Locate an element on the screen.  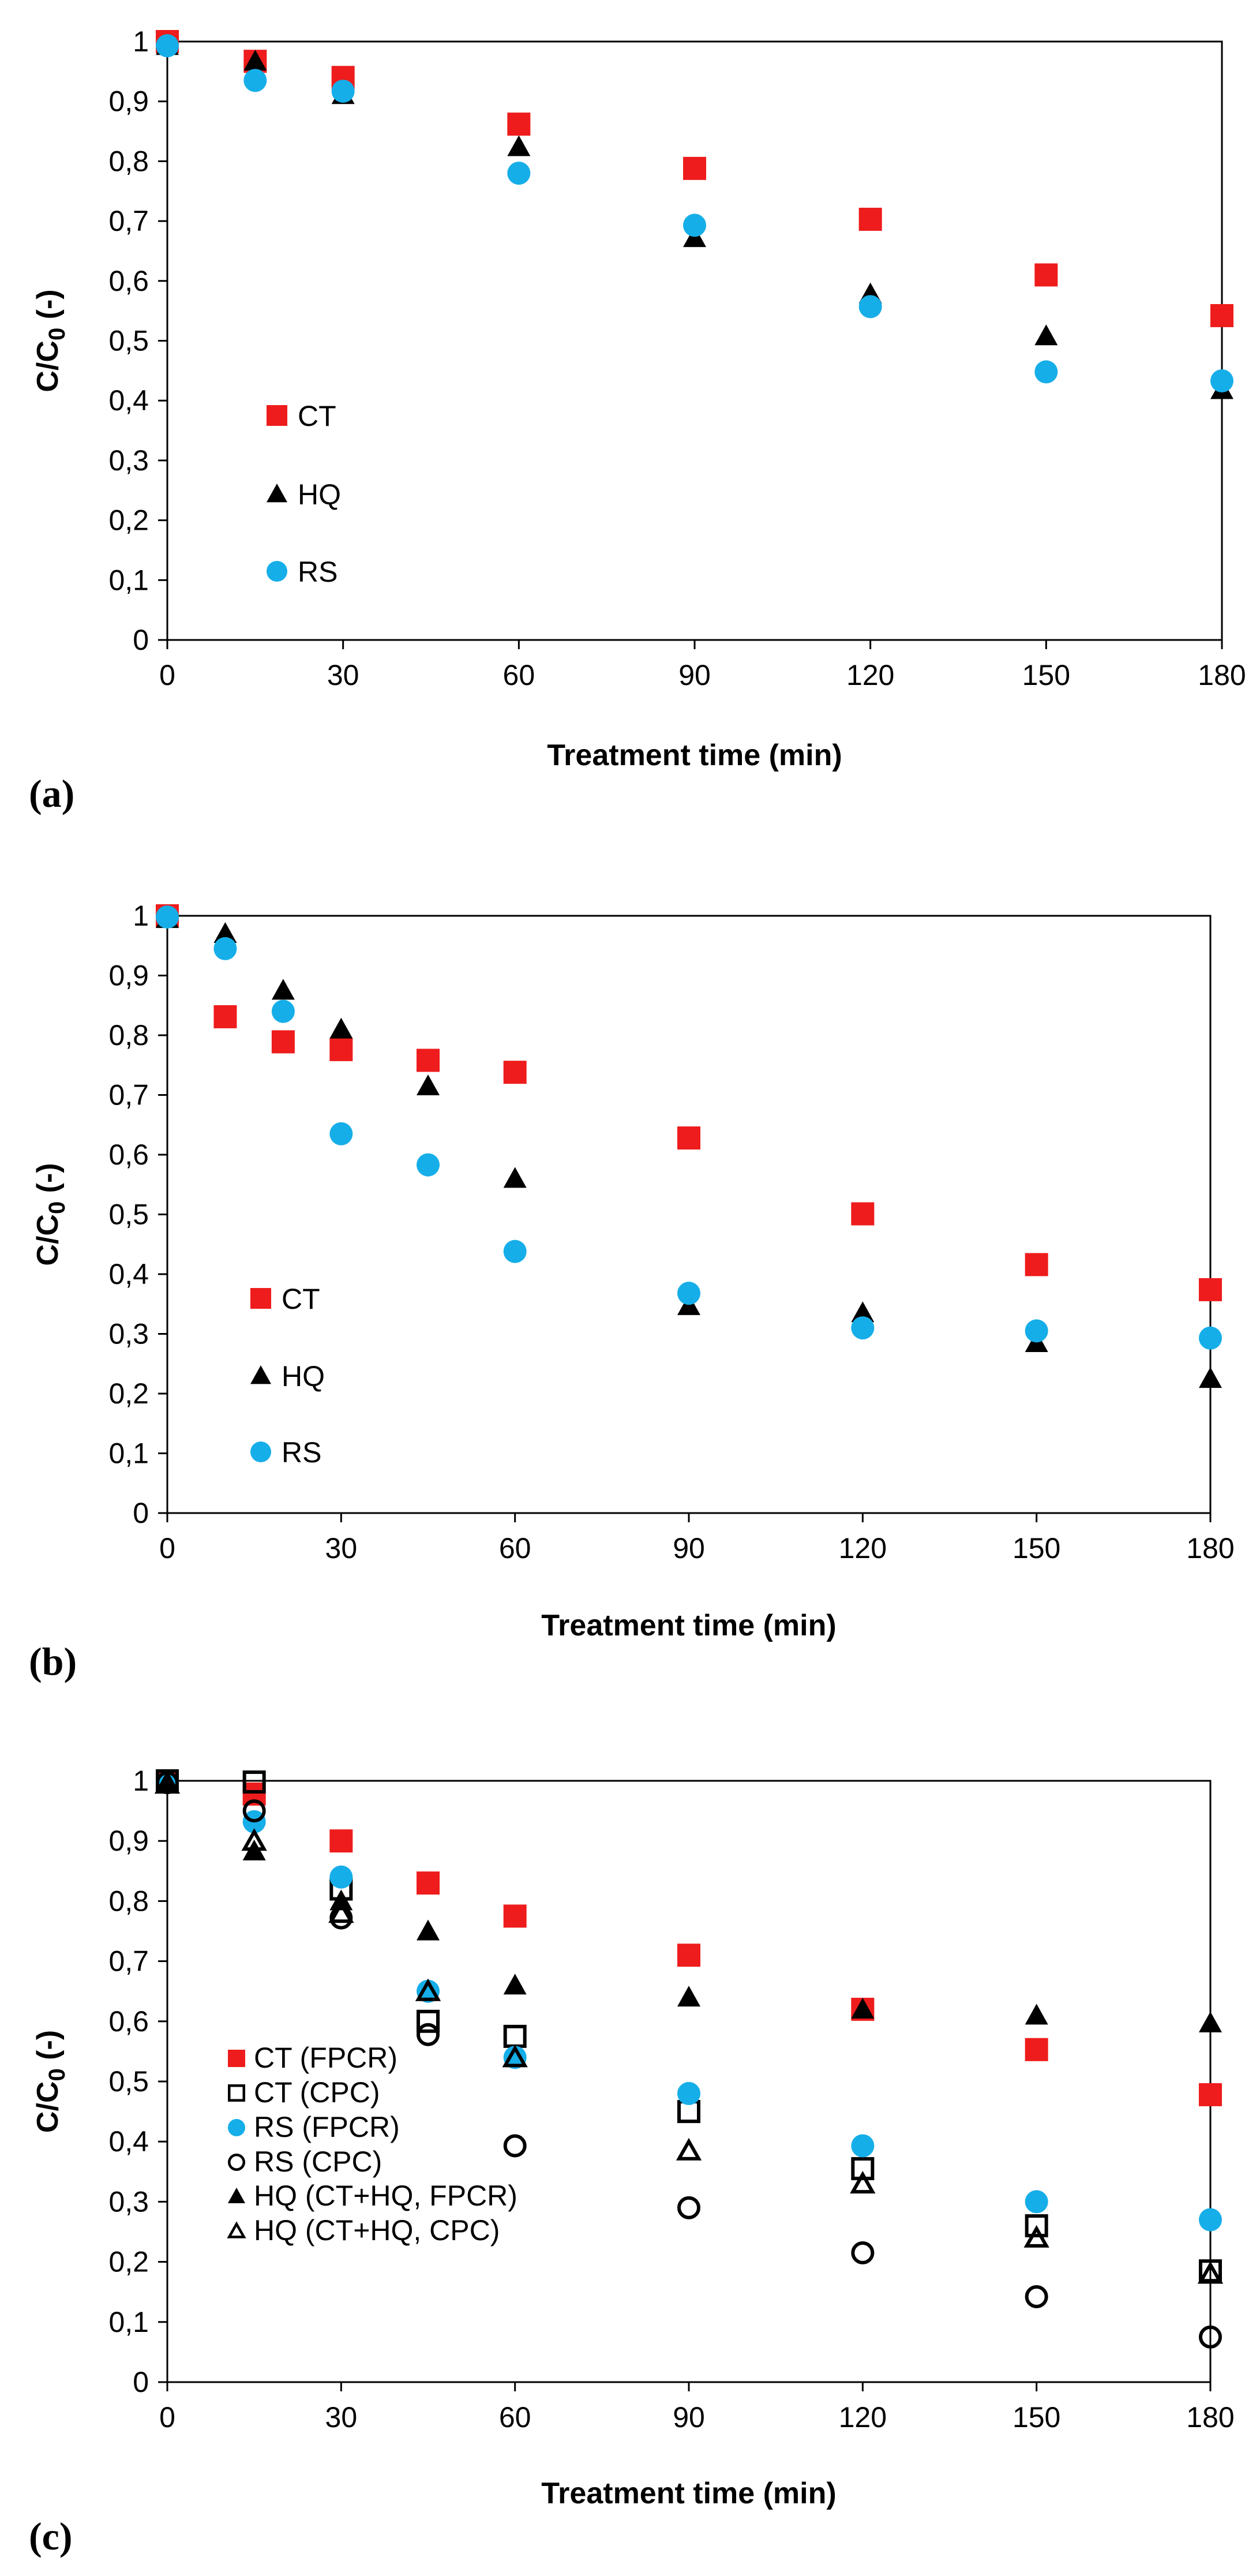
y-tick-label: 0,8 is located at coordinates (128, 1901).